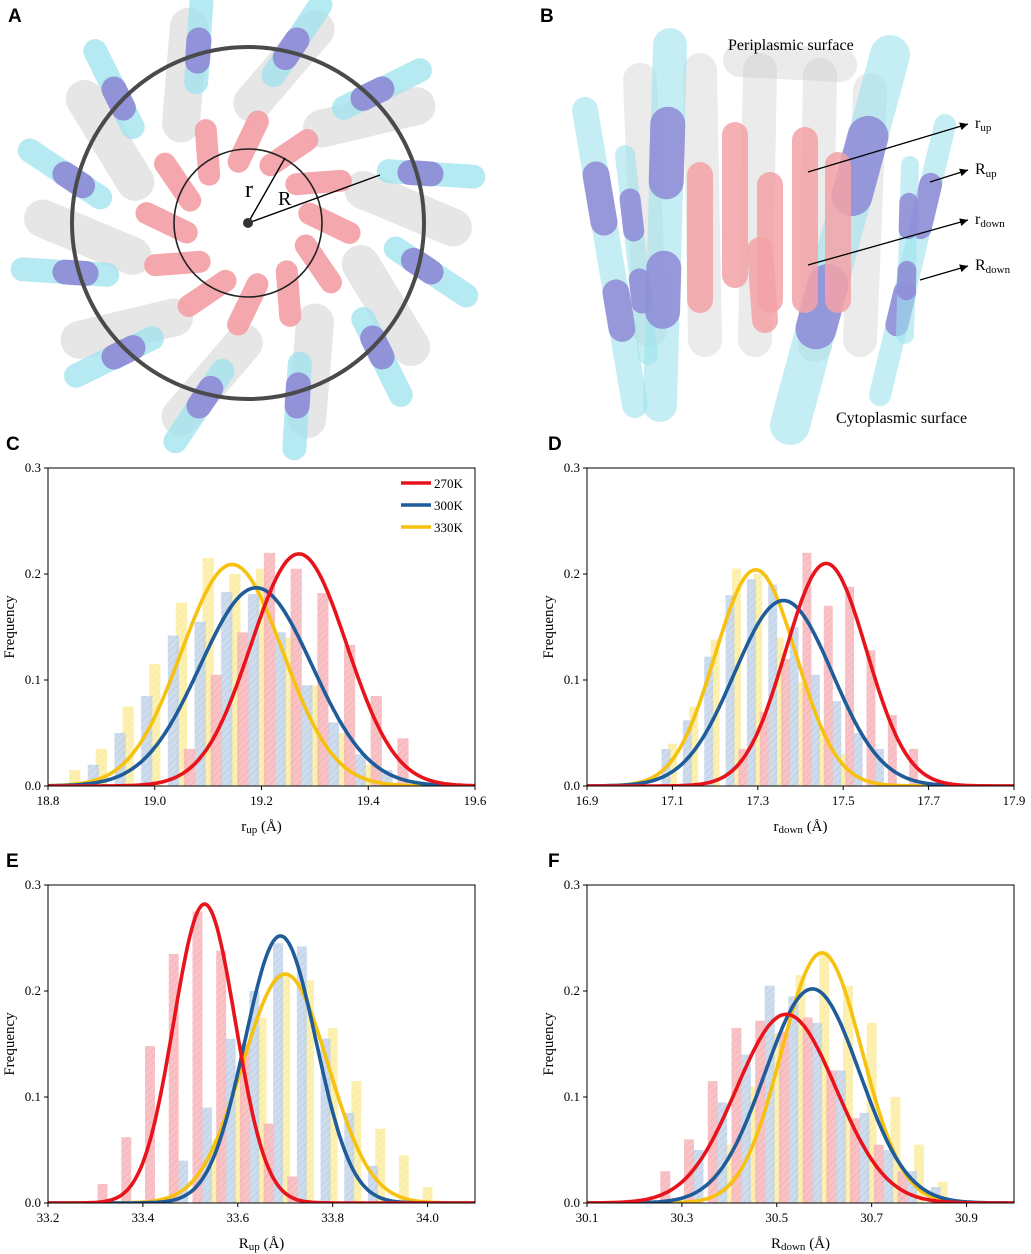  I want to click on y-tick-label: 0.3, so click(33, 467).